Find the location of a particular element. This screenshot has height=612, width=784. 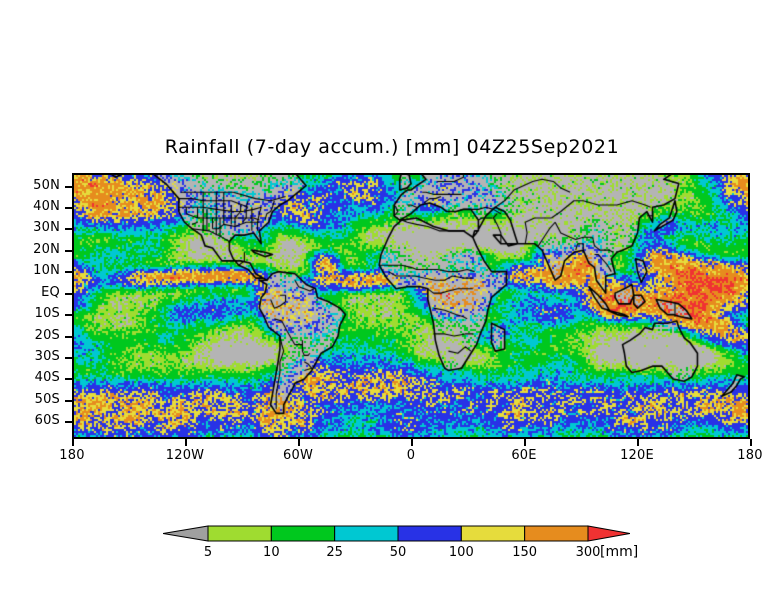

y-tick-20n is located at coordinates (68, 251).